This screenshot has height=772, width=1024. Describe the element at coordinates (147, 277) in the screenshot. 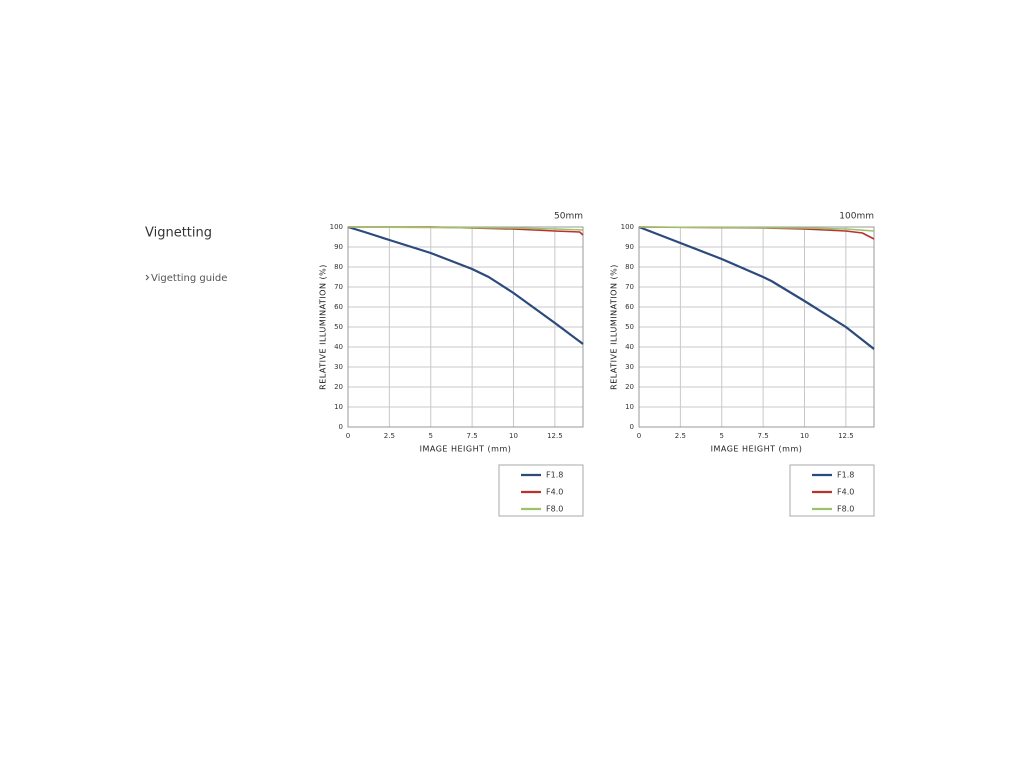

I see `chevron-icon` at that location.